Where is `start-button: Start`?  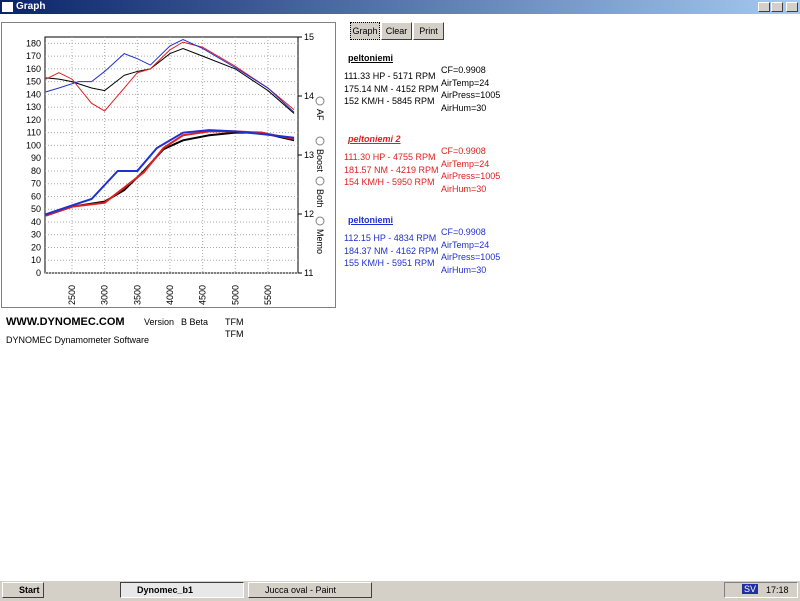 start-button: Start is located at coordinates (23, 590).